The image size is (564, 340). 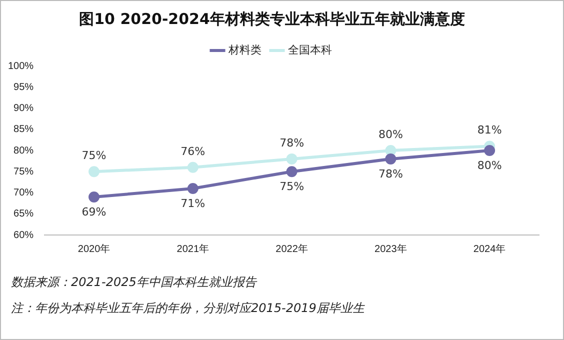 What do you see at coordinates (24, 214) in the screenshot?
I see `y-tick-label: 65%` at bounding box center [24, 214].